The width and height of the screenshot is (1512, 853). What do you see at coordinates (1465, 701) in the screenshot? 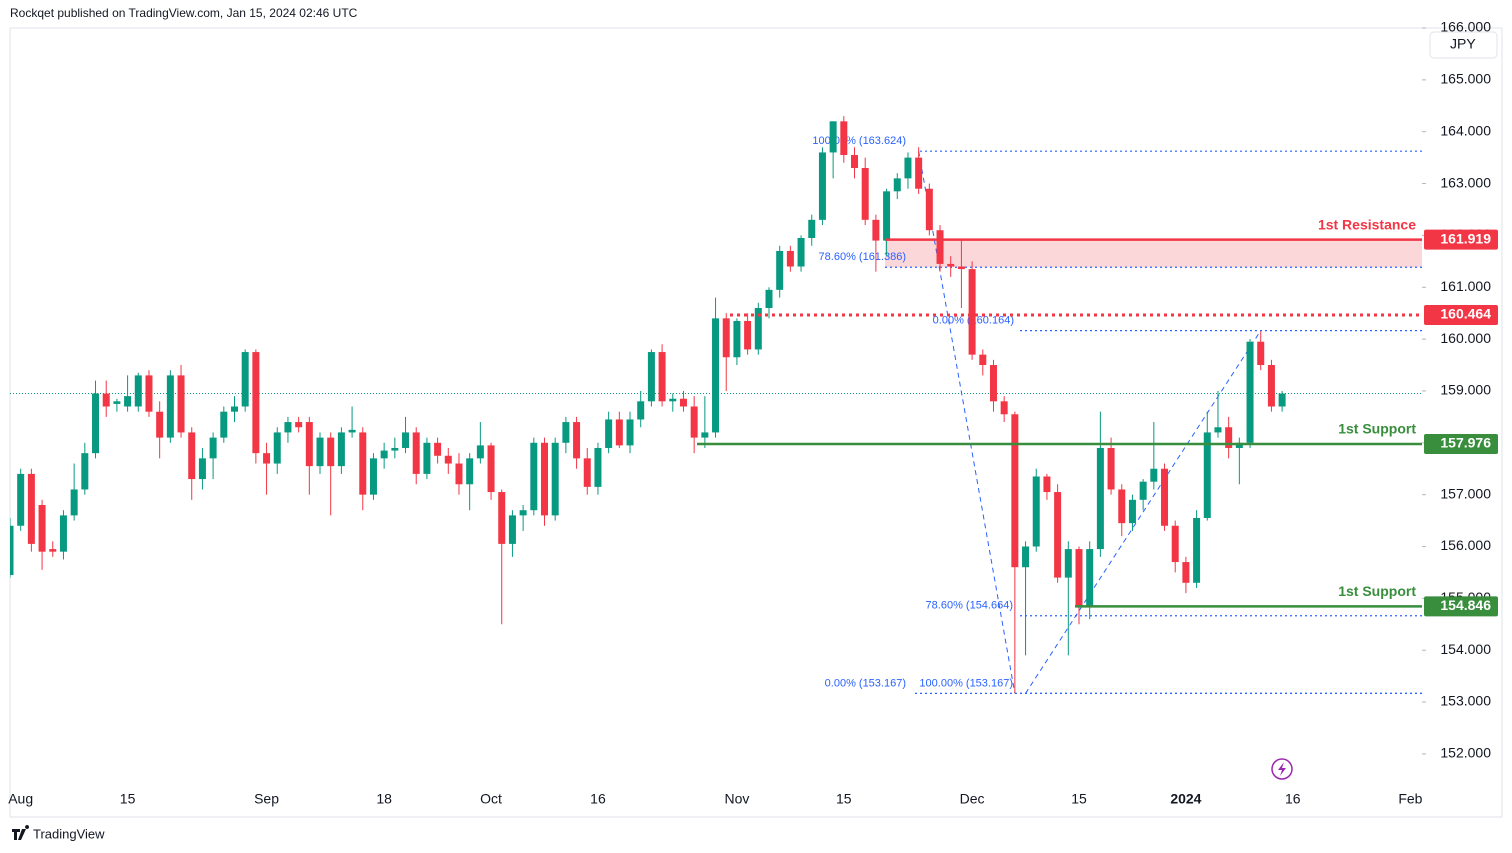
I see `y-tick-label: 153.000` at bounding box center [1465, 701].